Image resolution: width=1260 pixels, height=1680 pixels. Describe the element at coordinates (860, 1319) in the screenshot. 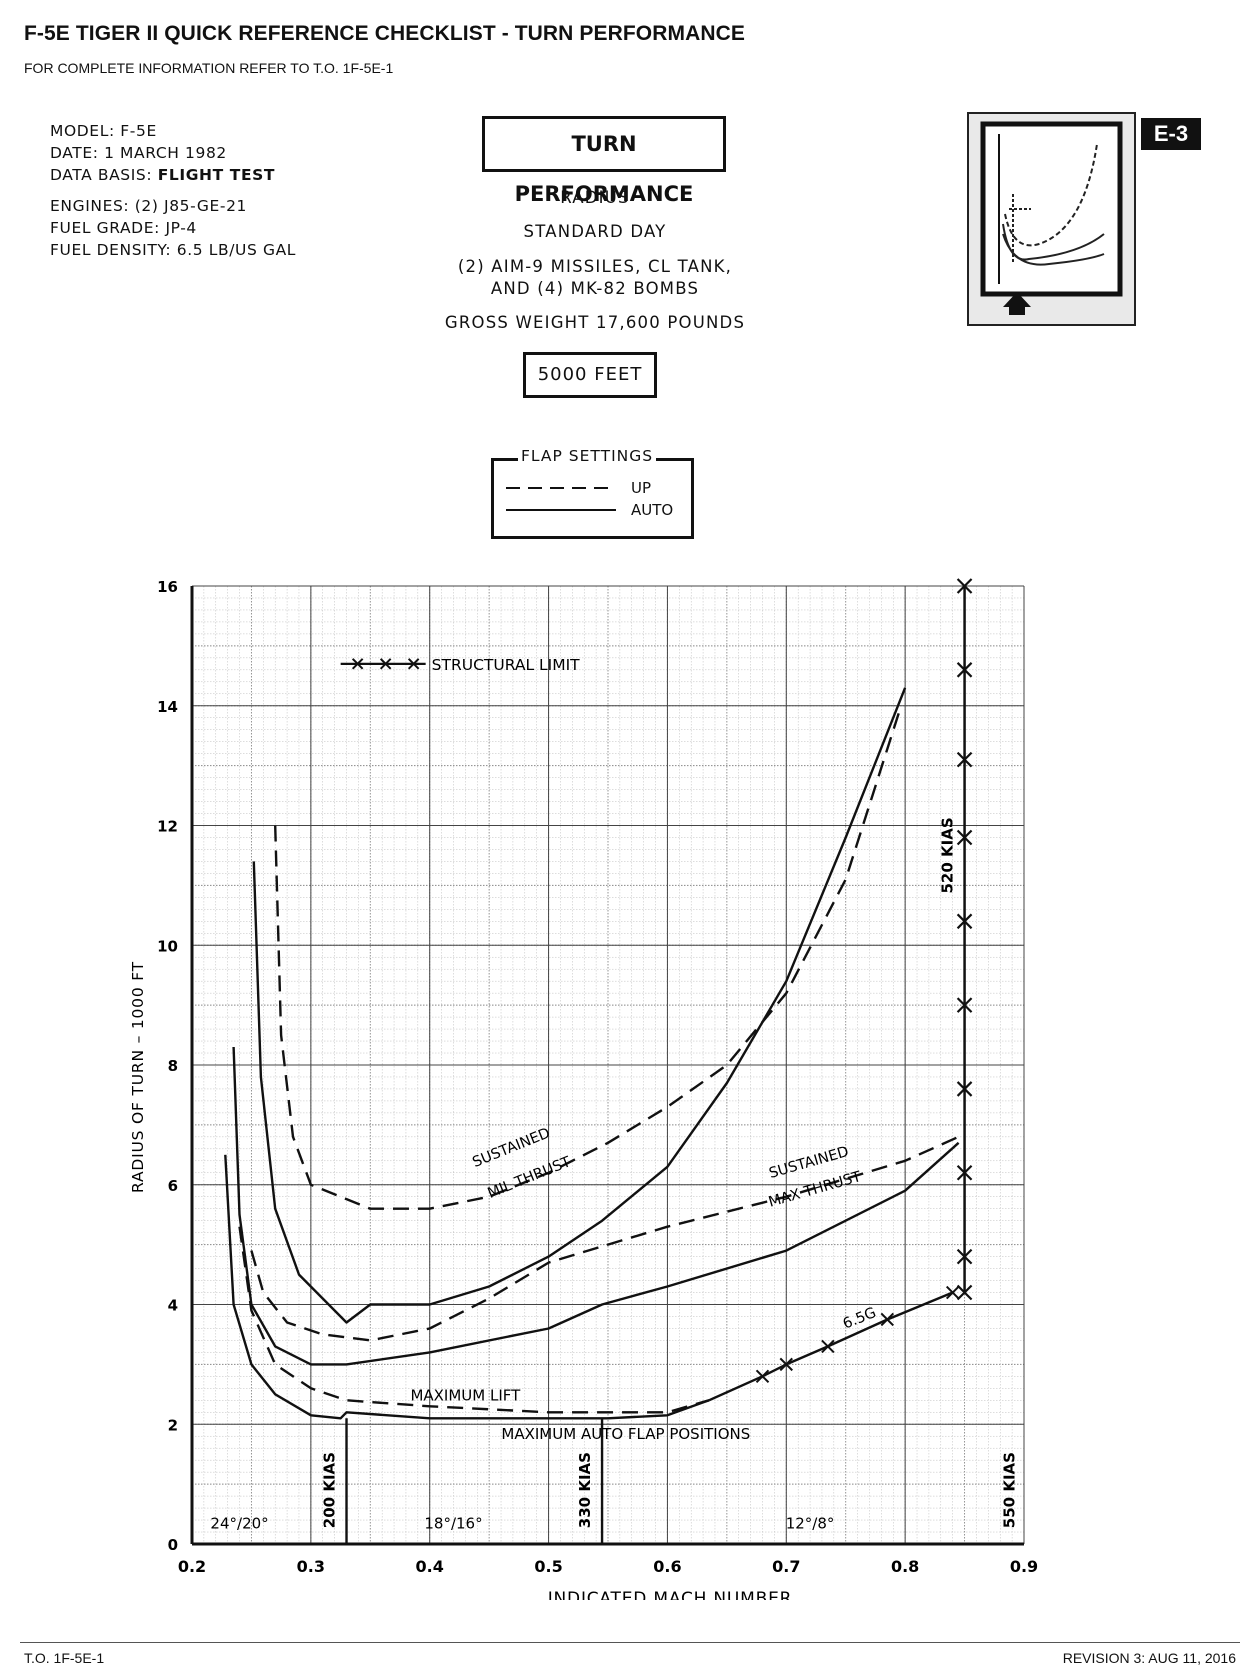

I see `g-limit-label: 6.5G` at that location.